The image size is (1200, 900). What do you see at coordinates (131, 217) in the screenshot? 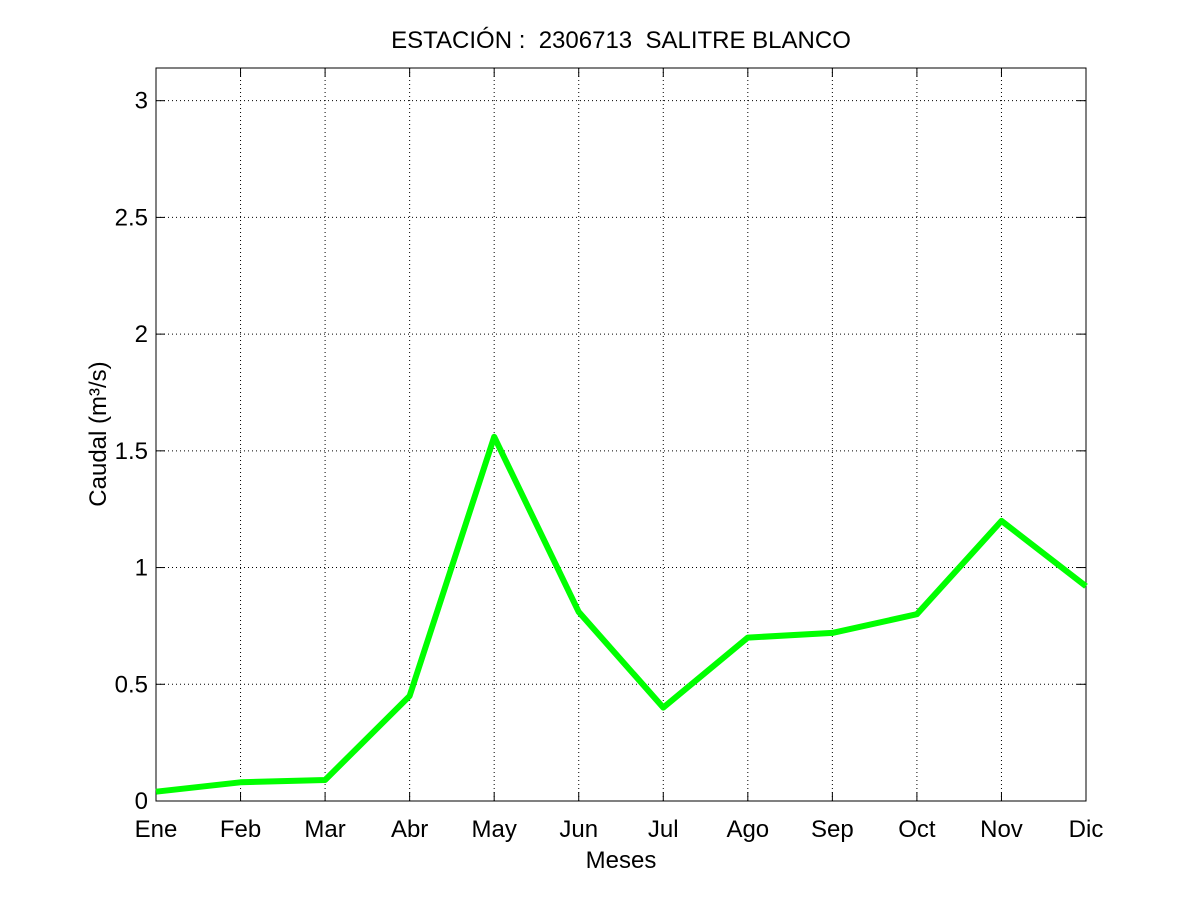
I see `y-tick-label: 2.5` at bounding box center [131, 217].